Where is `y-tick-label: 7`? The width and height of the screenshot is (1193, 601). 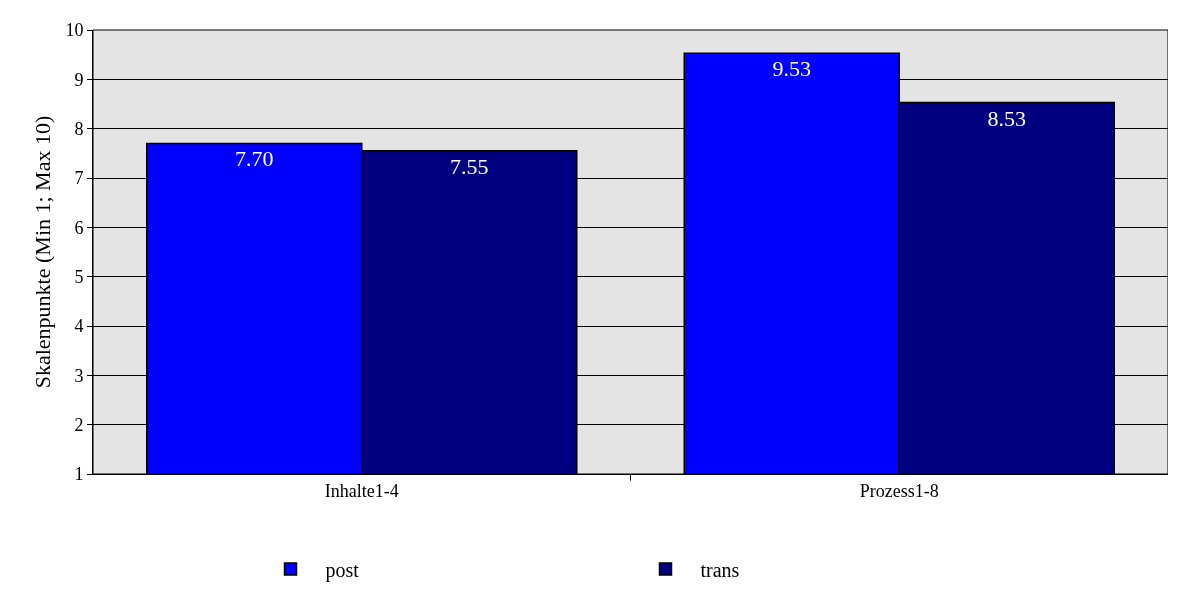
y-tick-label: 7 is located at coordinates (79, 178).